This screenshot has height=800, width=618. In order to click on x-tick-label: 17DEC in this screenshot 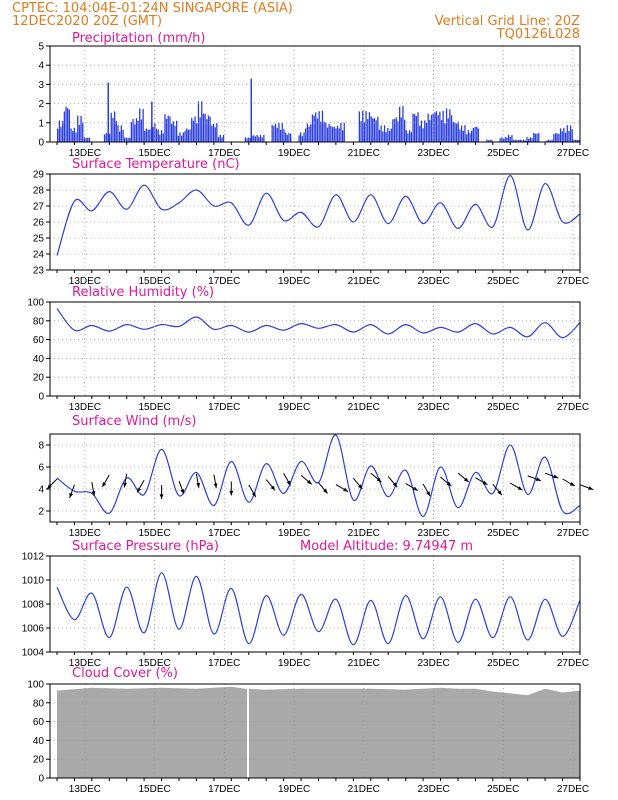, I will do `click(224, 789)`.